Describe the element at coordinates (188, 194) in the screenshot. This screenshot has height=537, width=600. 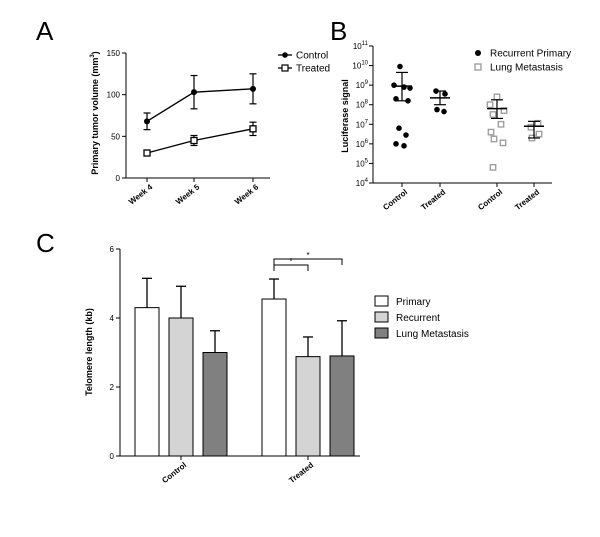
I see `panel-a-x-tick-label: Week 5` at that location.